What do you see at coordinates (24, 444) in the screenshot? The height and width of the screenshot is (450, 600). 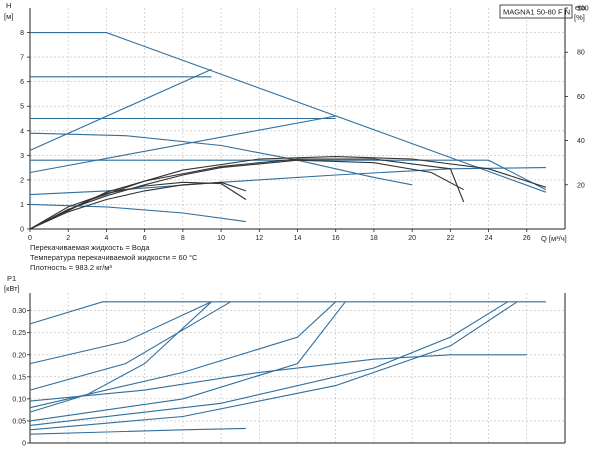 I see `bottom-y-tick-label: 0` at bounding box center [24, 444].